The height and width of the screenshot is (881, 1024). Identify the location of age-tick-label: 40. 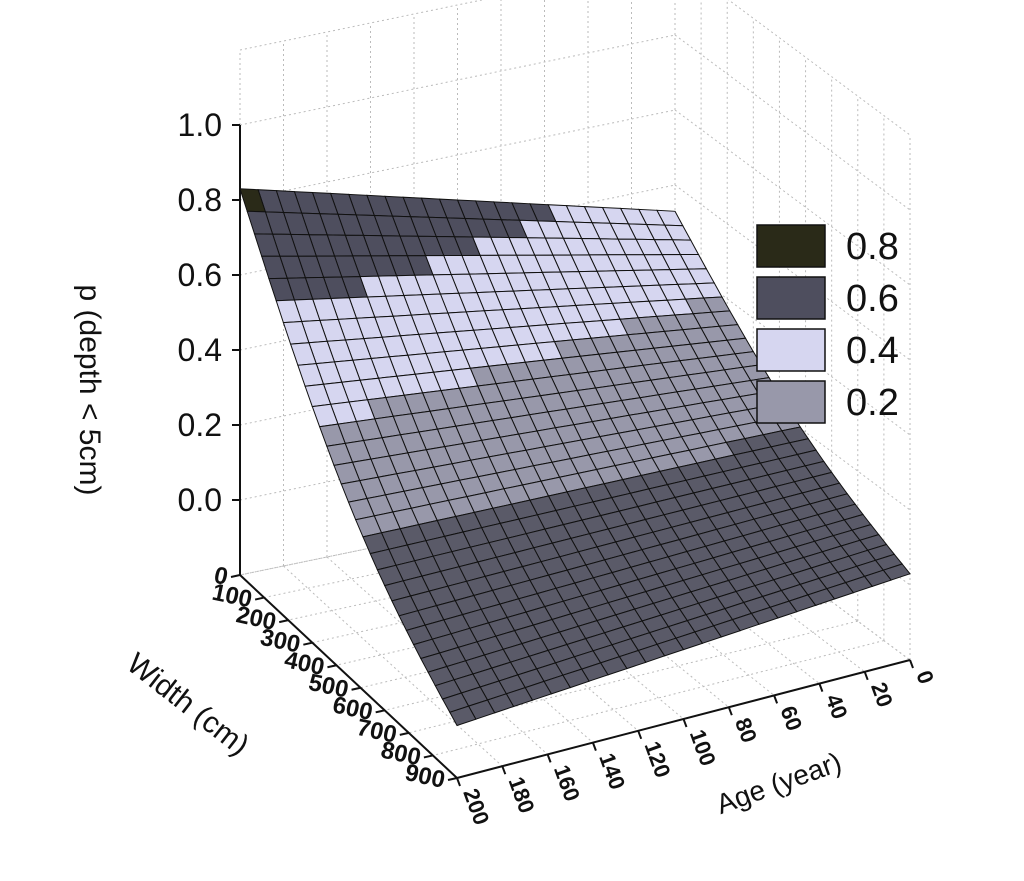
(837, 707).